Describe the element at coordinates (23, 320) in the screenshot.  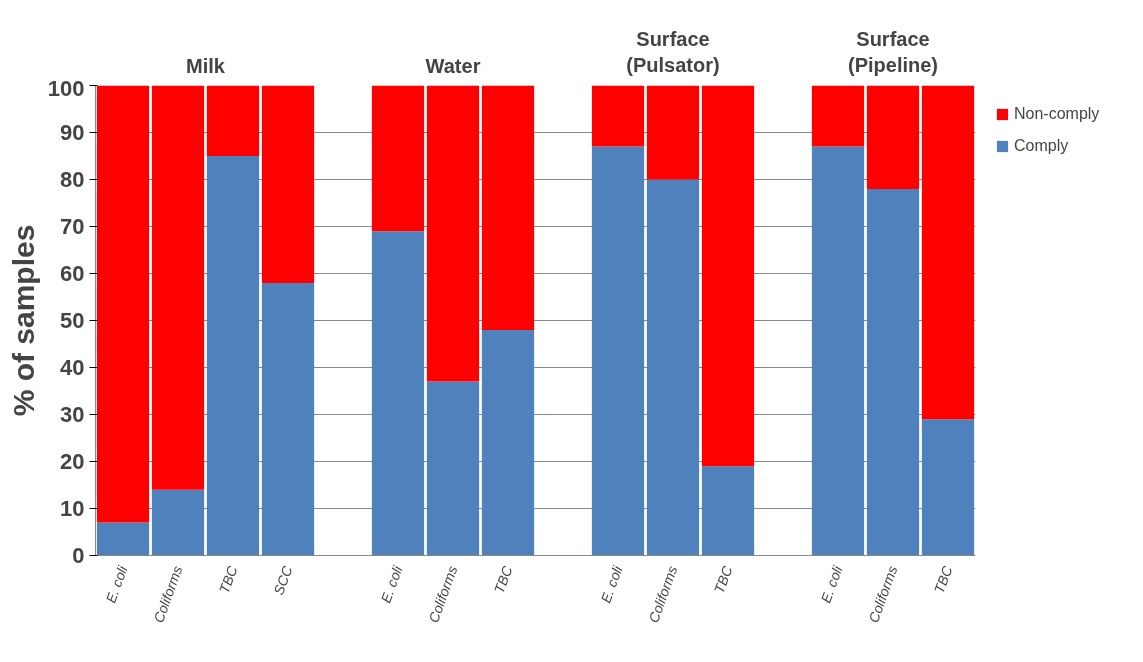
I see `y-axis-title: % of samples` at that location.